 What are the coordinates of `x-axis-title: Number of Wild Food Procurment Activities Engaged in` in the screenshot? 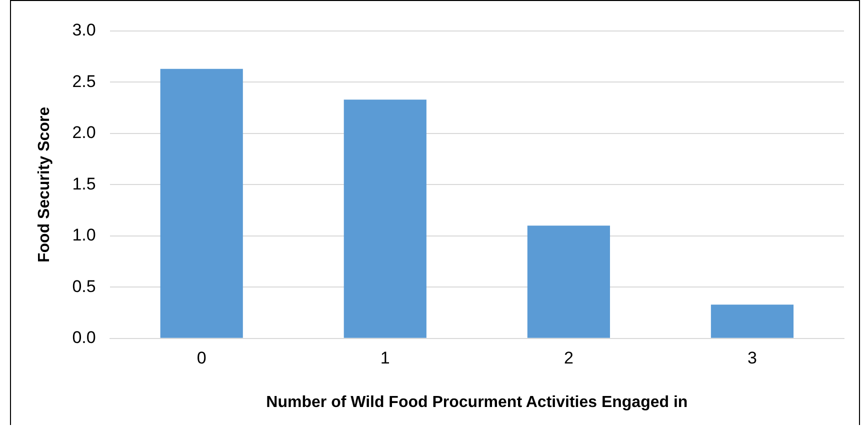 It's located at (477, 402).